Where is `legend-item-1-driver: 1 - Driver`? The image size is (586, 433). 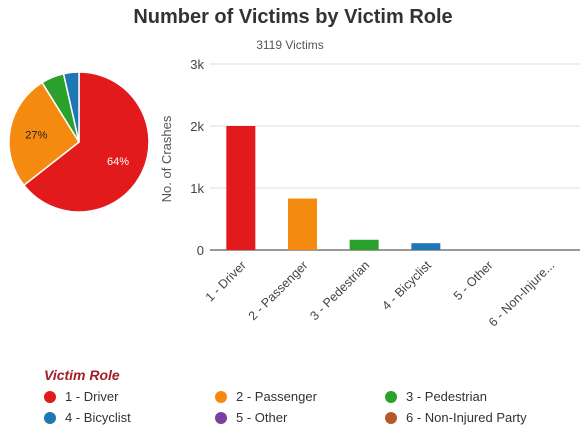 legend-item-1-driver: 1 - Driver is located at coordinates (81, 396).